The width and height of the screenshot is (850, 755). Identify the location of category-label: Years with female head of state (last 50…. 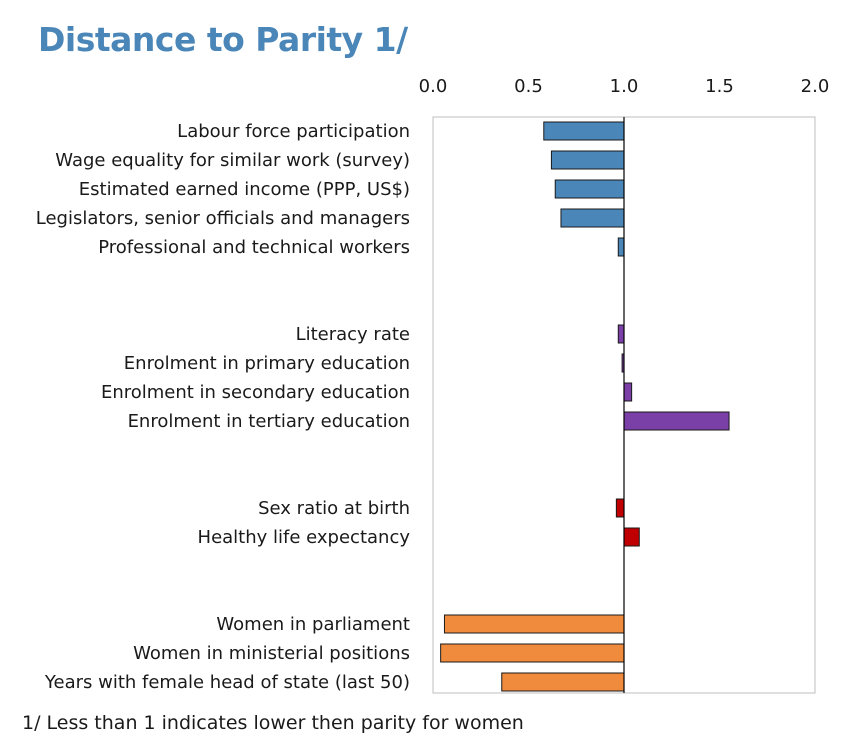
(227, 682).